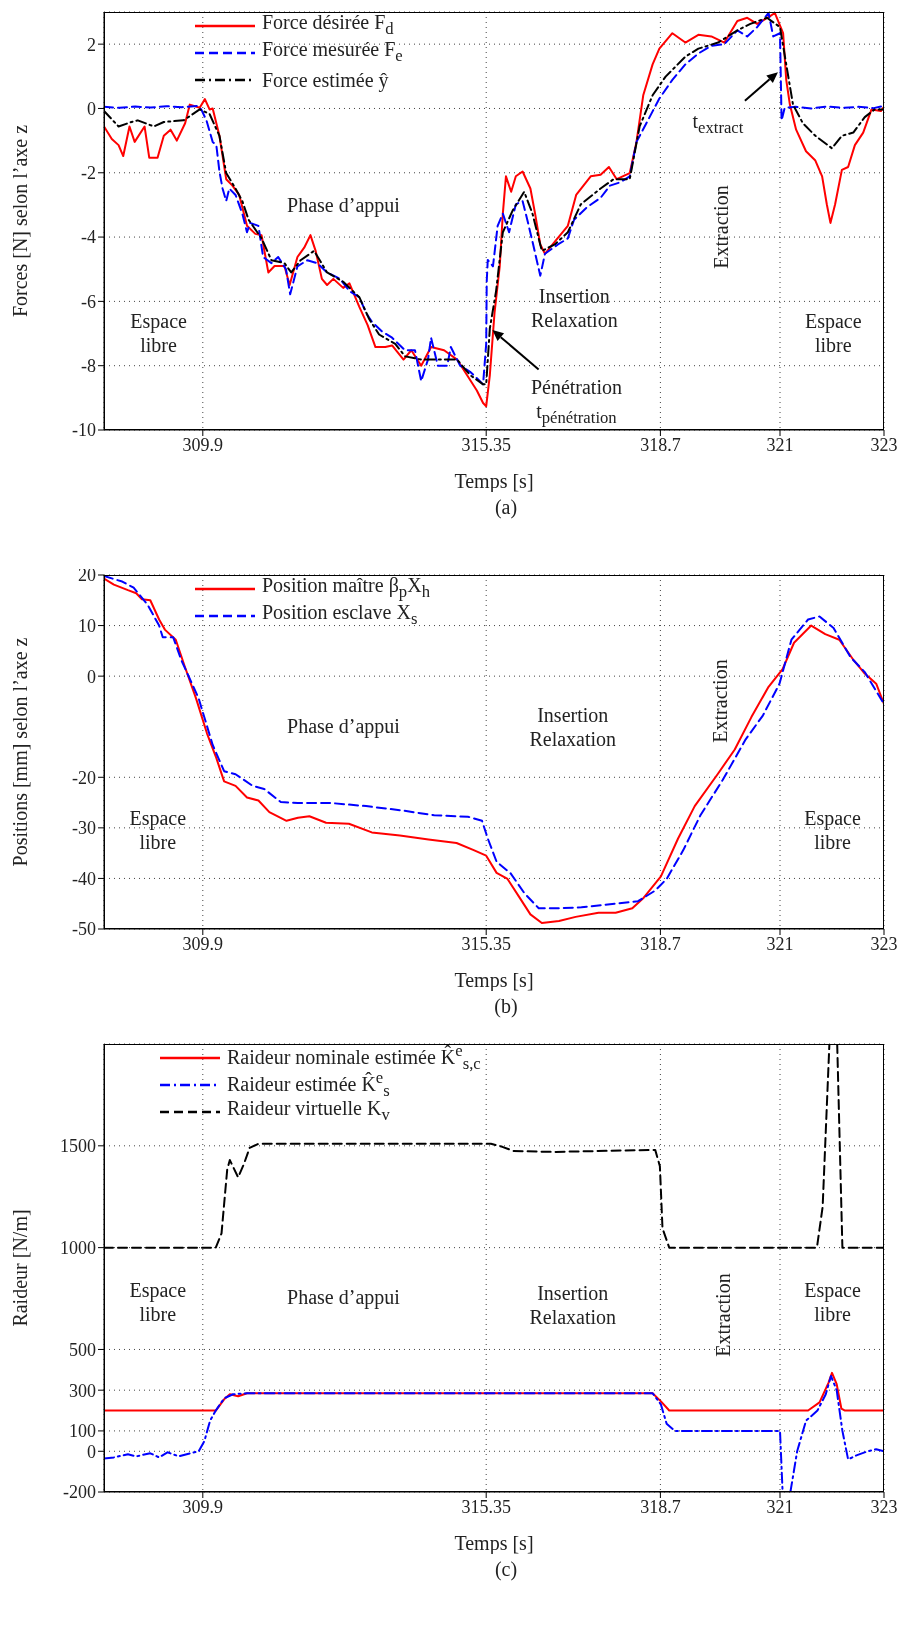  Describe the element at coordinates (79, 1492) in the screenshot. I see `y-tick-label: -200` at that location.